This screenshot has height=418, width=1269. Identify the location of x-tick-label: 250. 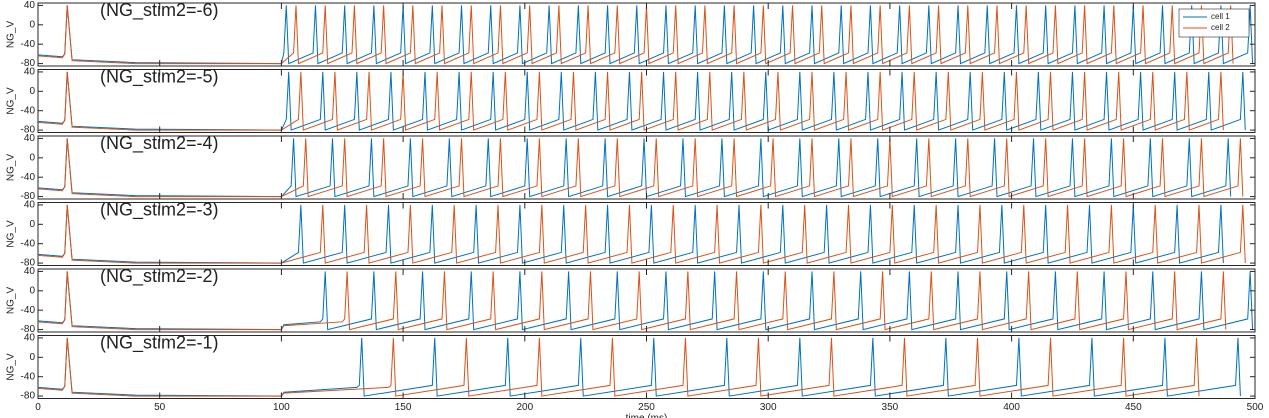
(646, 407).